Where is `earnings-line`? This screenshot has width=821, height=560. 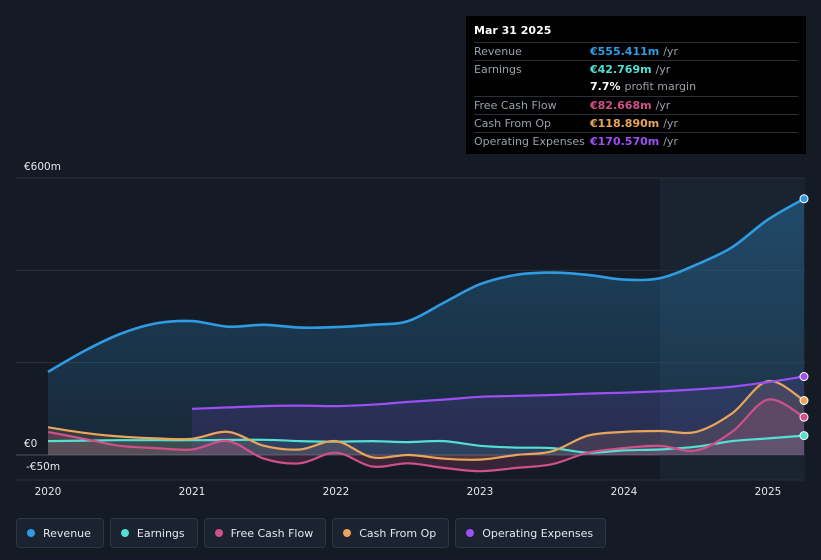 earnings-line is located at coordinates (426, 444).